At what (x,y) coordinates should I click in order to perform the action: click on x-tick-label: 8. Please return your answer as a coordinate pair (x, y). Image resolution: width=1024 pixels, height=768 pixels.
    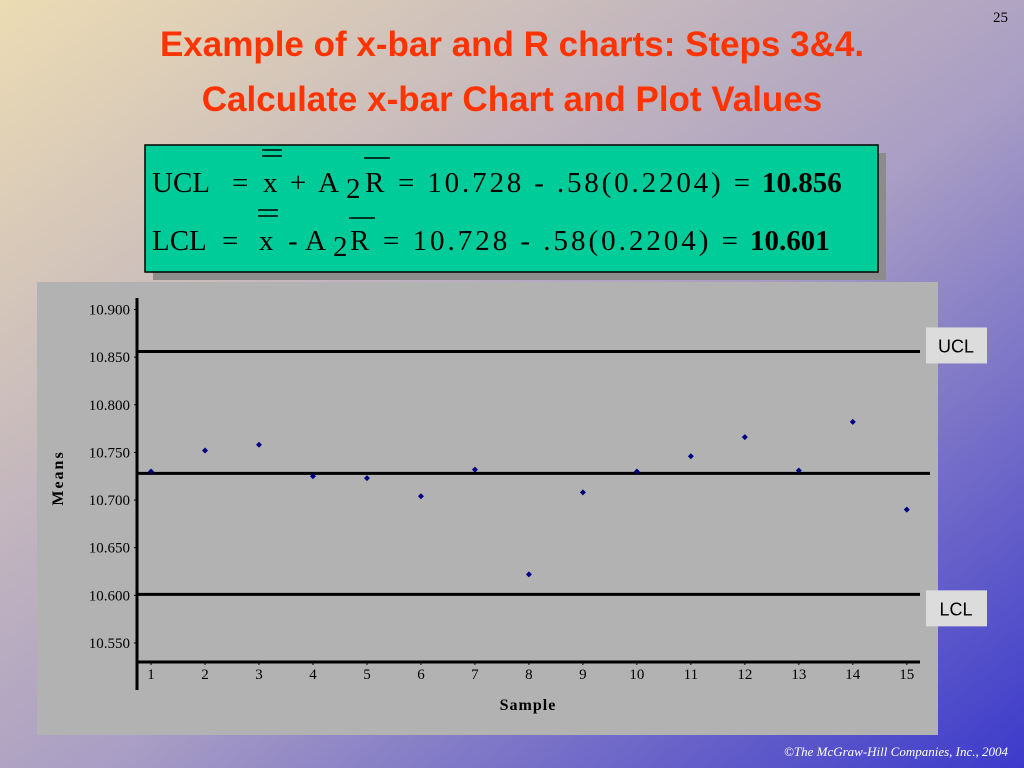
    Looking at the image, I should click on (529, 675).